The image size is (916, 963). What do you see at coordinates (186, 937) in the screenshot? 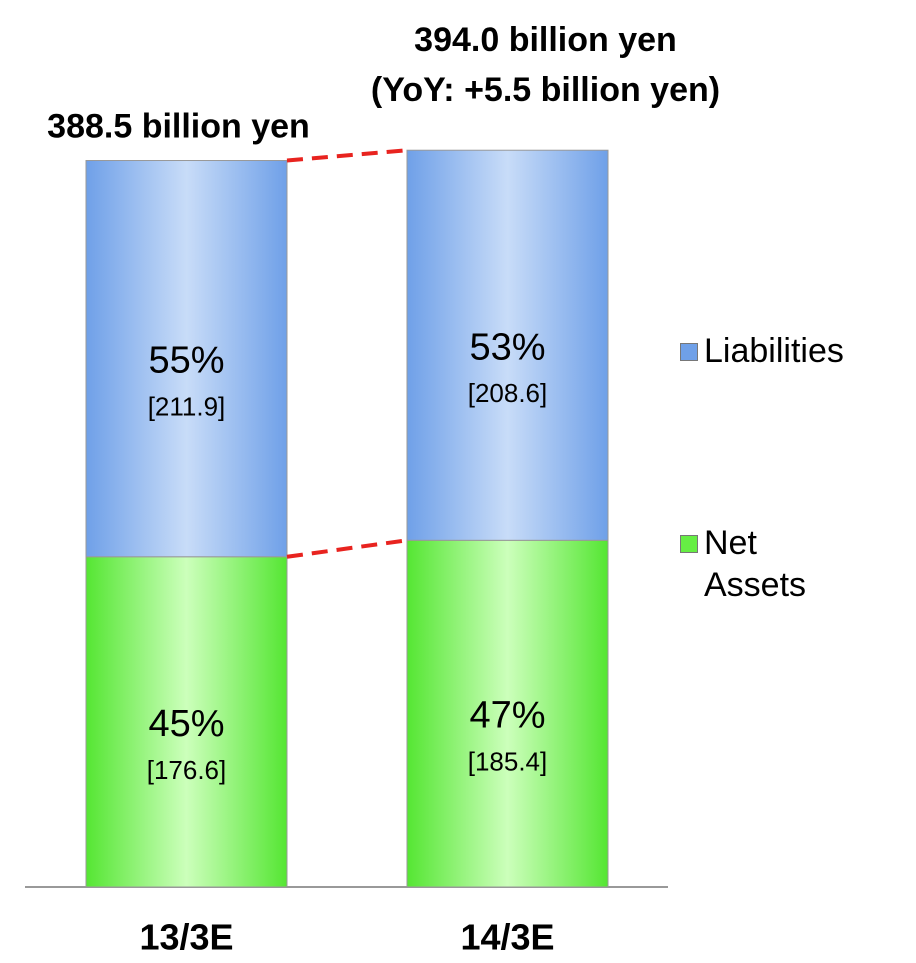
I see `x-tick-label: 13/3E` at bounding box center [186, 937].